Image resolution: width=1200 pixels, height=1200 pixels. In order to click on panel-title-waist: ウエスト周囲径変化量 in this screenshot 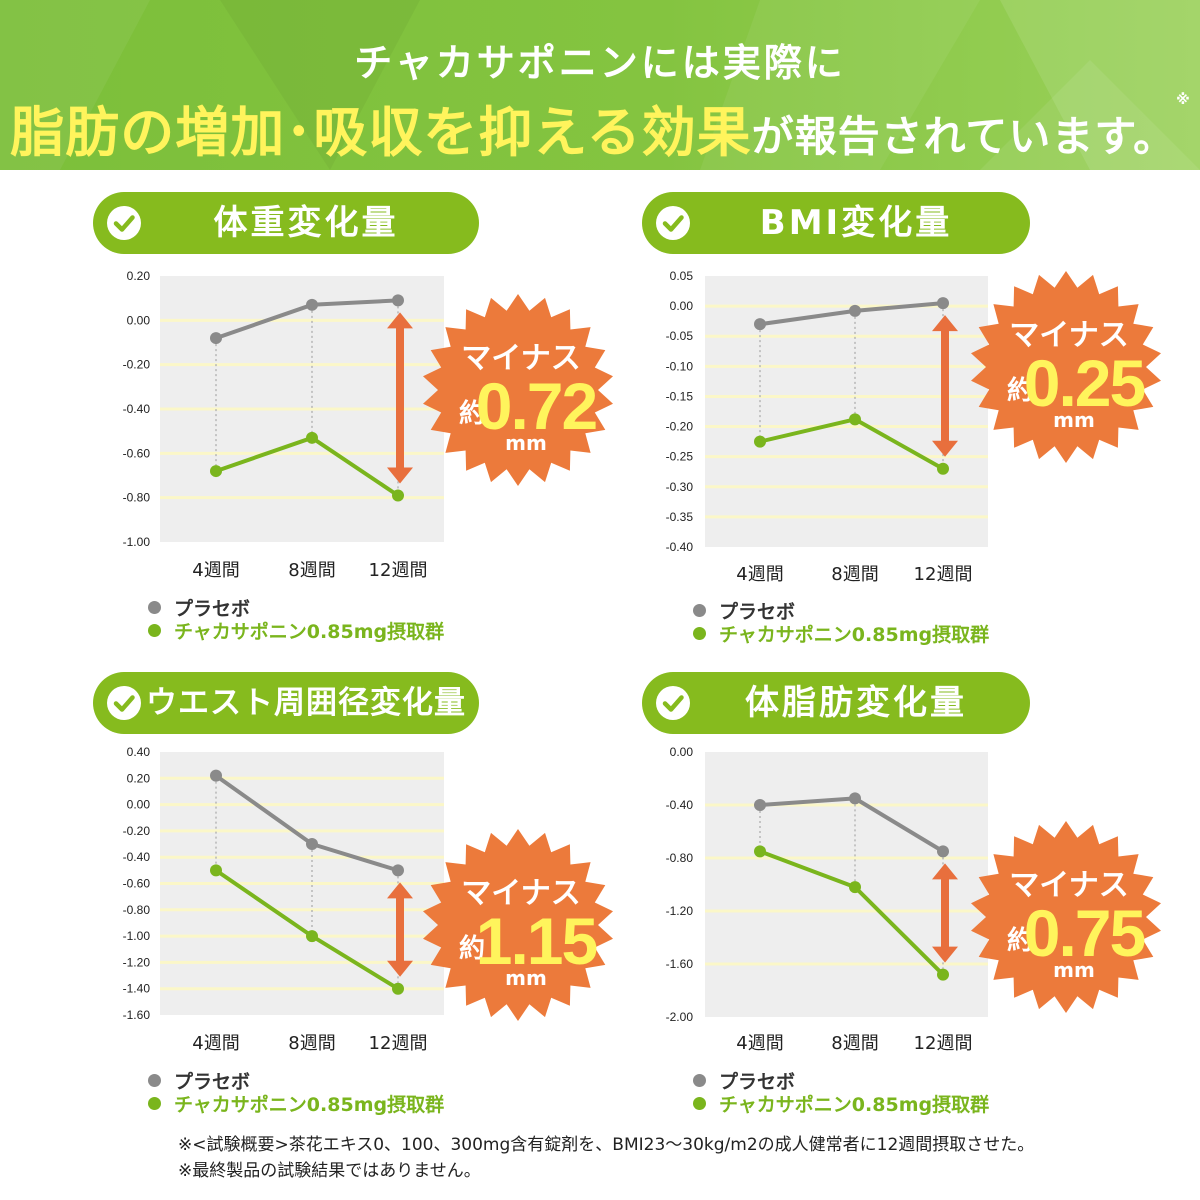, I will do `click(306, 703)`.